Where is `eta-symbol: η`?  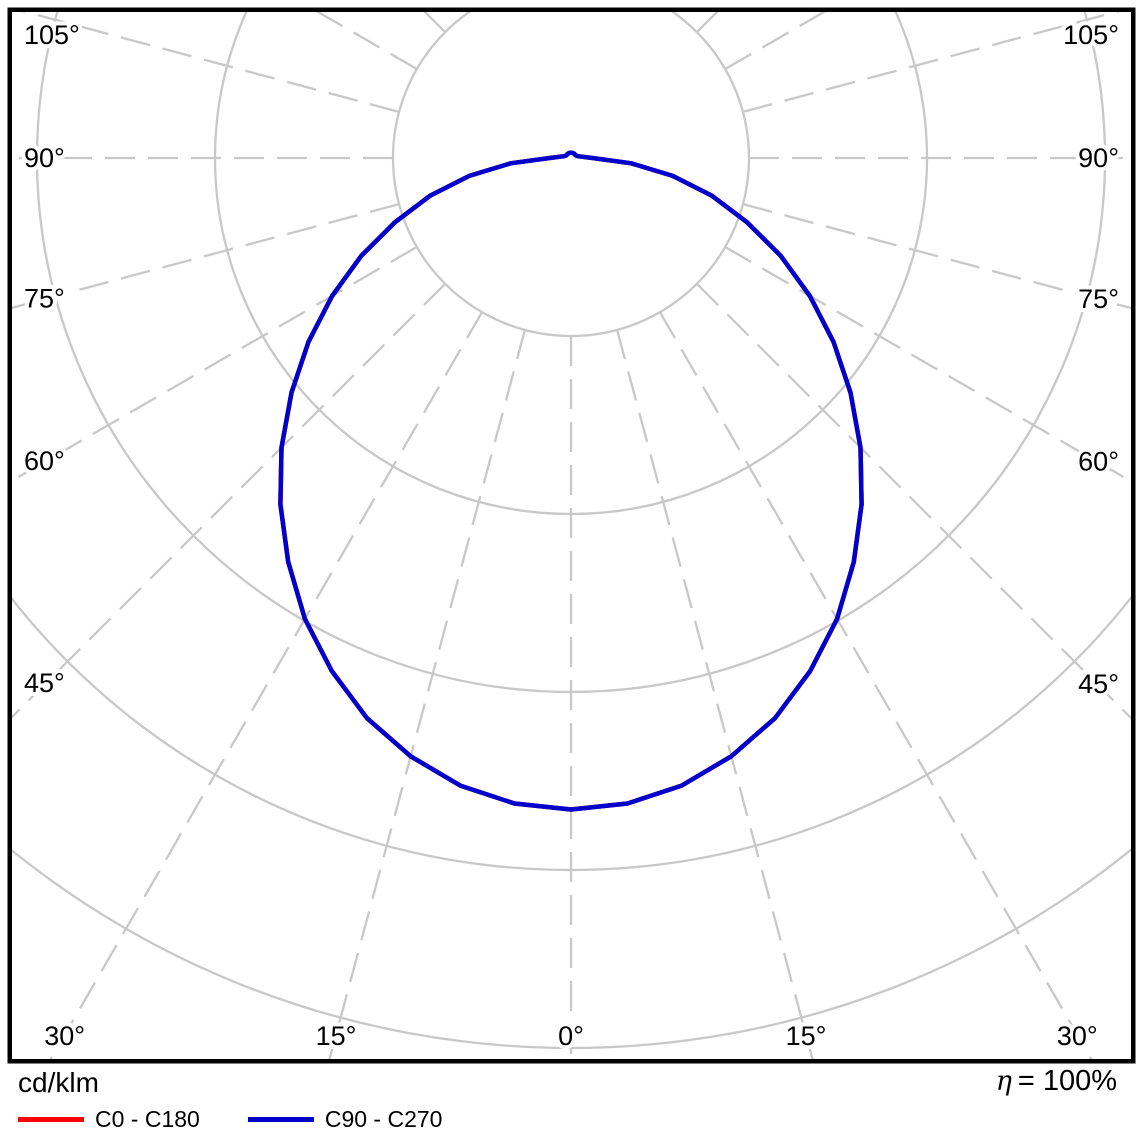 eta-symbol: η is located at coordinates (1003, 1081).